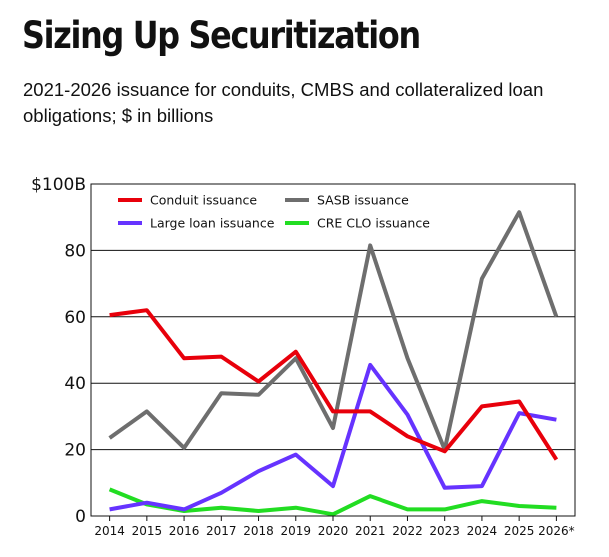  I want to click on x-tick-label: 2015, so click(147, 531).